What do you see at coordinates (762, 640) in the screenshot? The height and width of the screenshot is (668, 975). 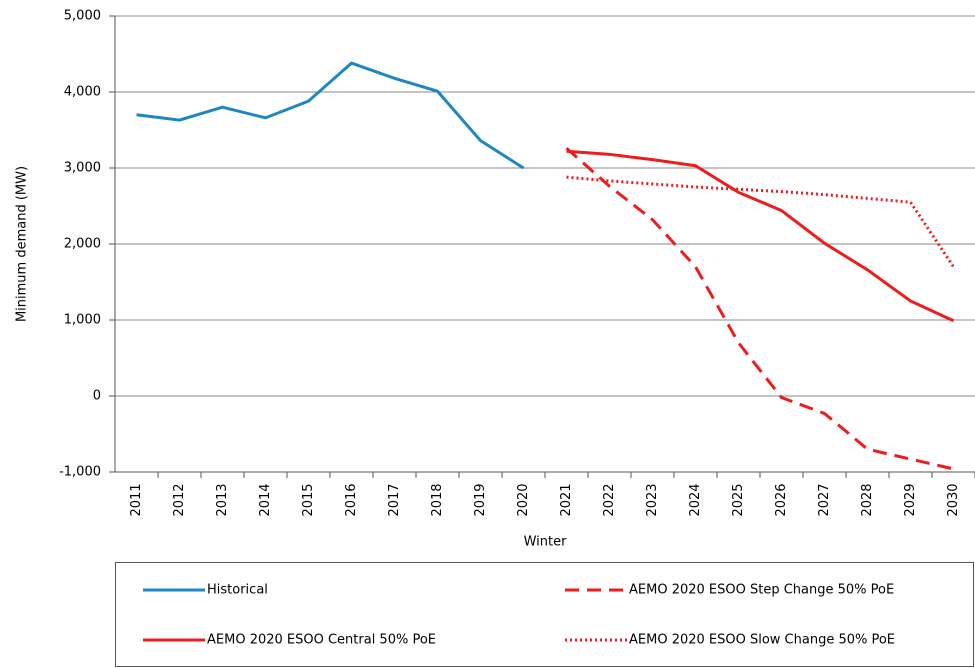 I see `legend-label: AEMO 2020 ESOO Slow Change 50% PoE` at bounding box center [762, 640].